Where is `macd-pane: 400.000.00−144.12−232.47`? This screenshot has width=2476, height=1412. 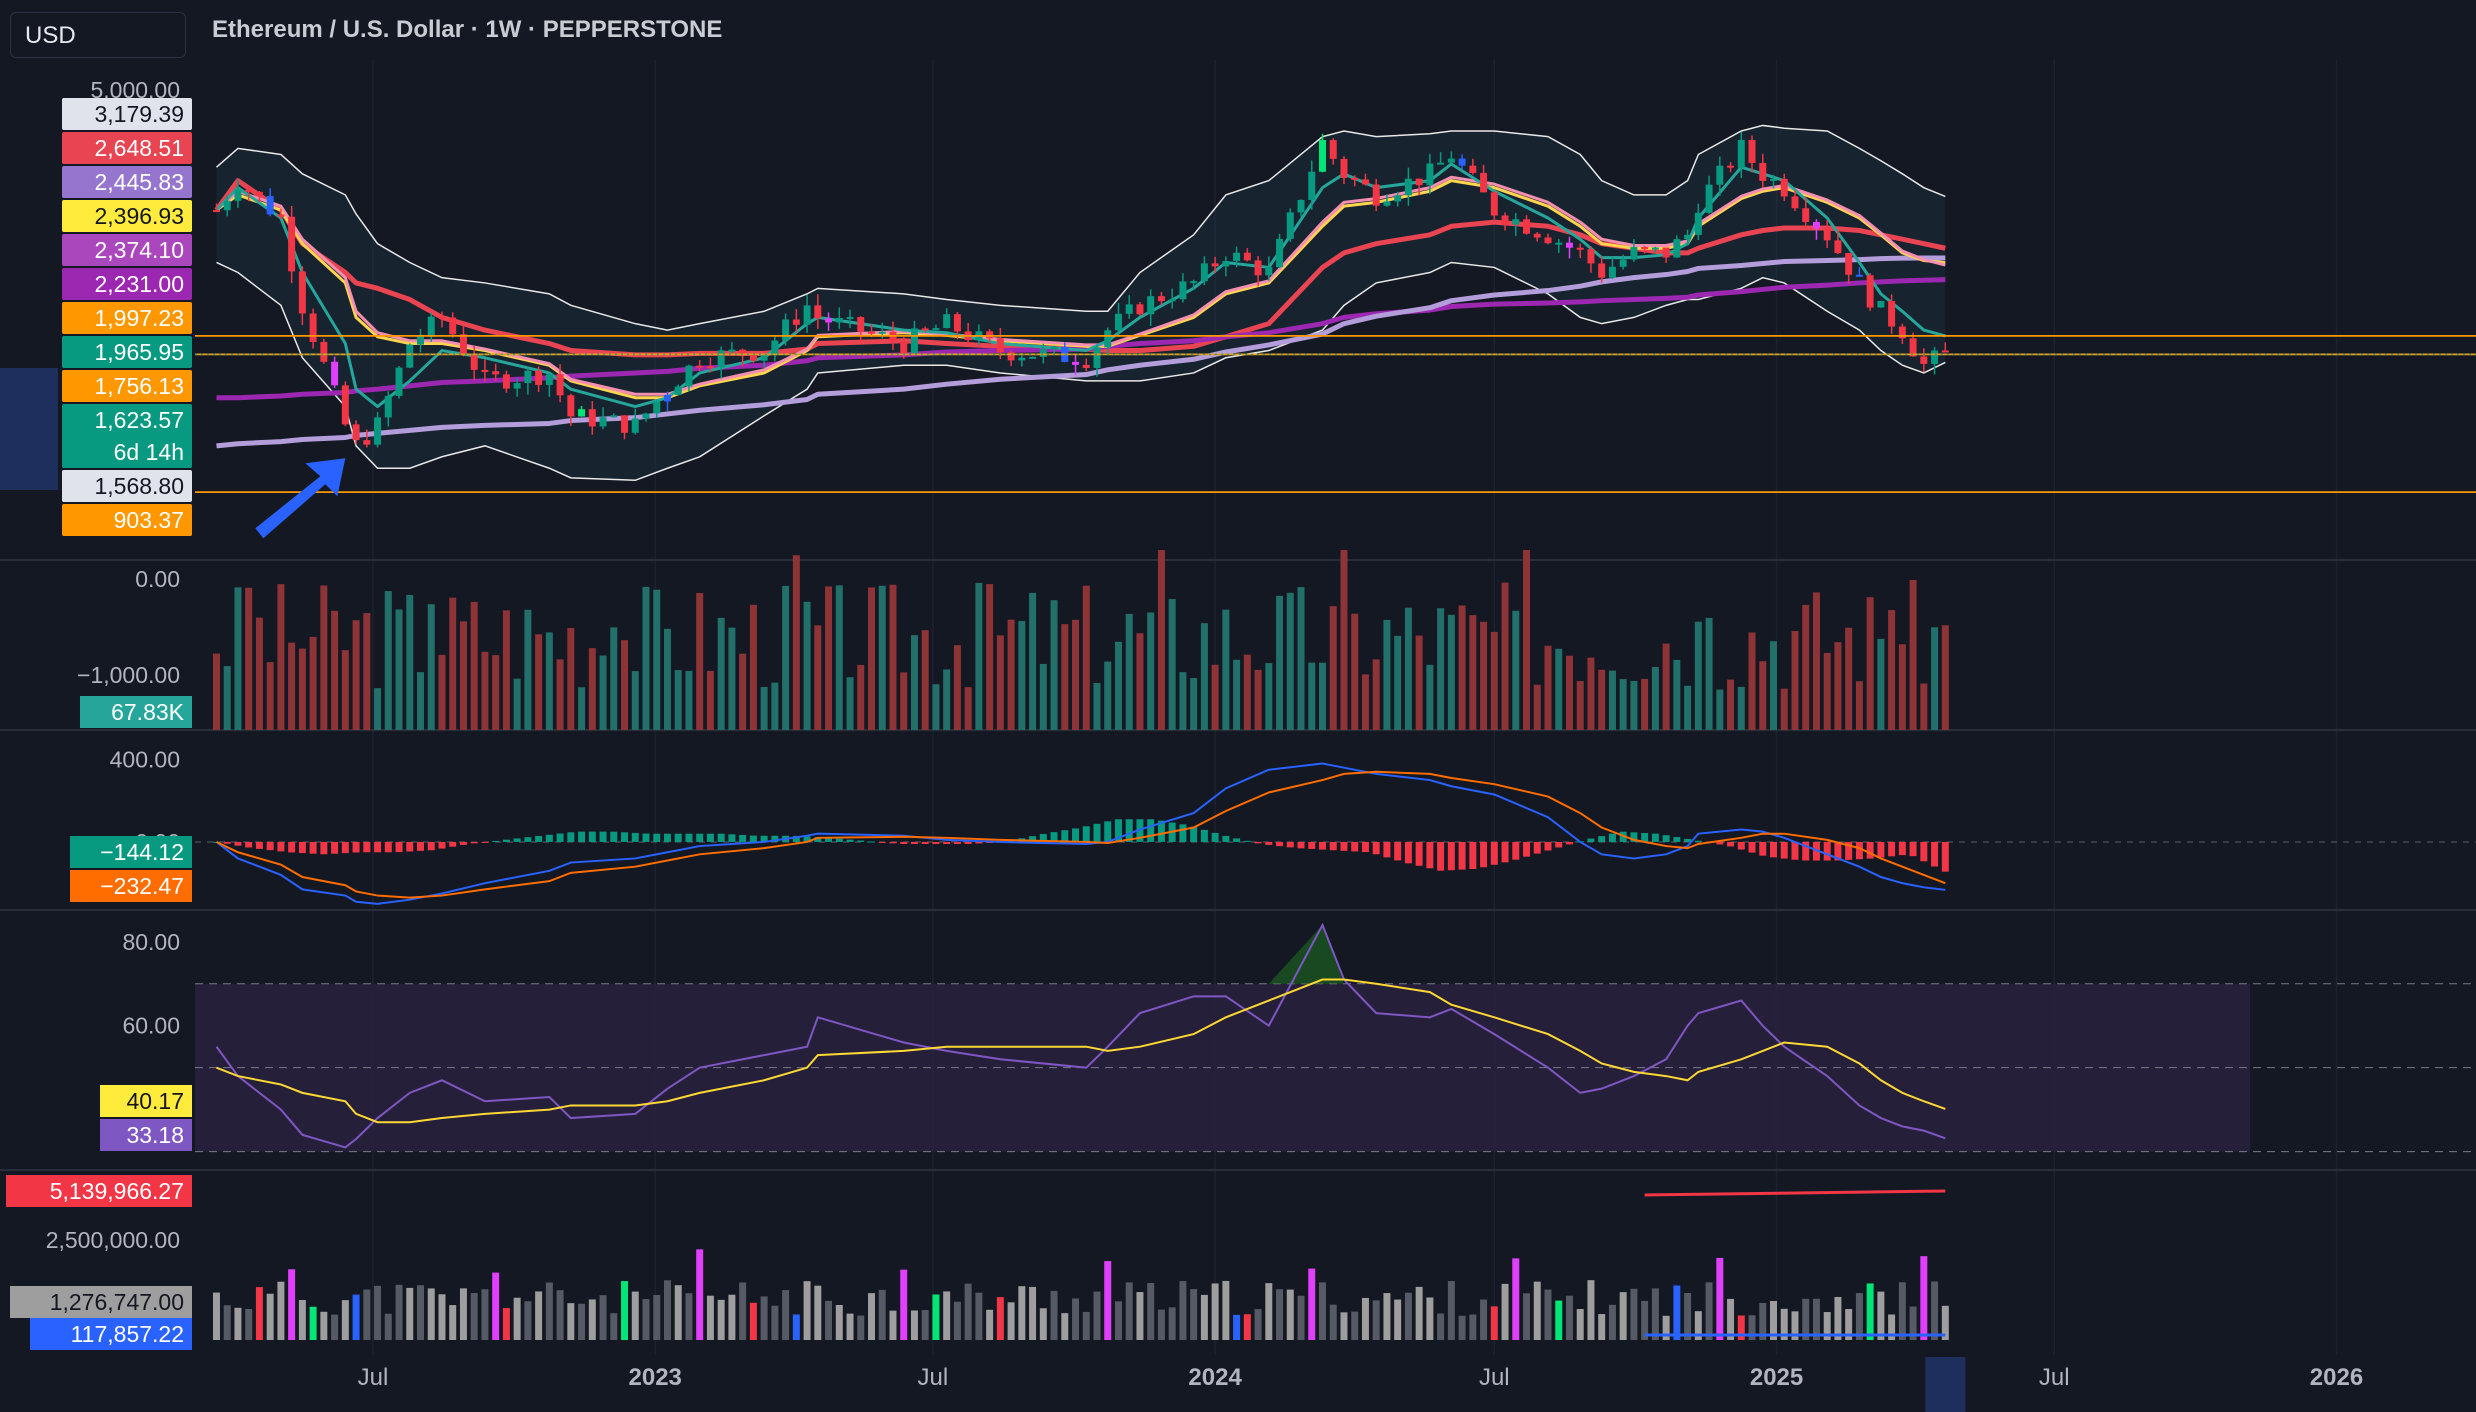 macd-pane: 400.000.00−144.12−232.47 is located at coordinates (1273, 825).